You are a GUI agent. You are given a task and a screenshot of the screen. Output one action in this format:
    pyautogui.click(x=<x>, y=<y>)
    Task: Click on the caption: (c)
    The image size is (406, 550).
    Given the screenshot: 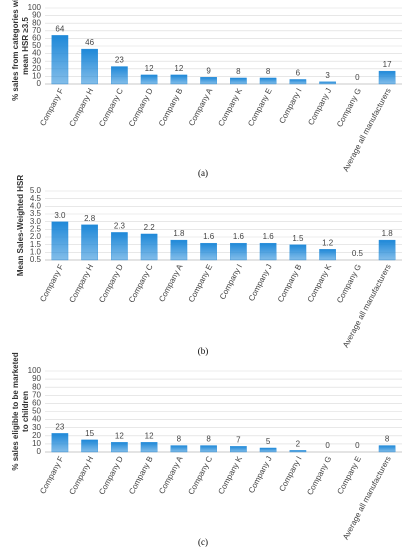 What is the action you would take?
    pyautogui.click(x=203, y=542)
    